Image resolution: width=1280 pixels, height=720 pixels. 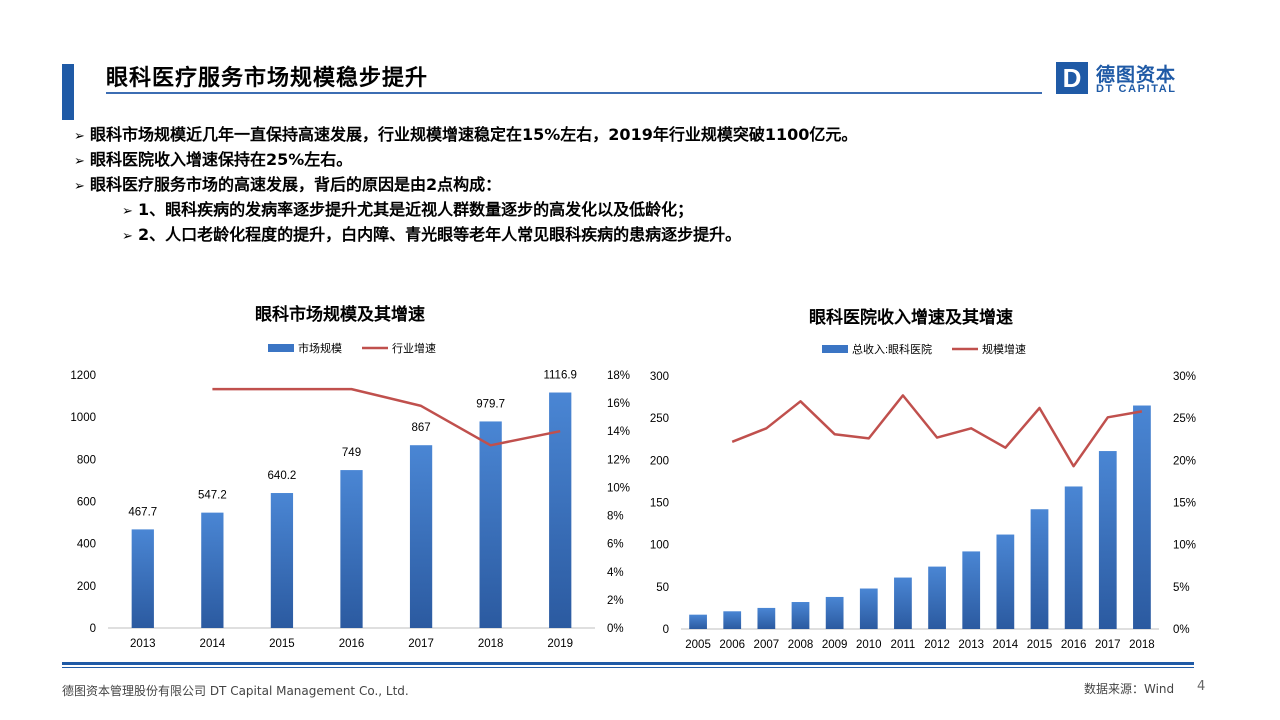 I want to click on x-axis-tick-label: 2005, so click(x=698, y=645).